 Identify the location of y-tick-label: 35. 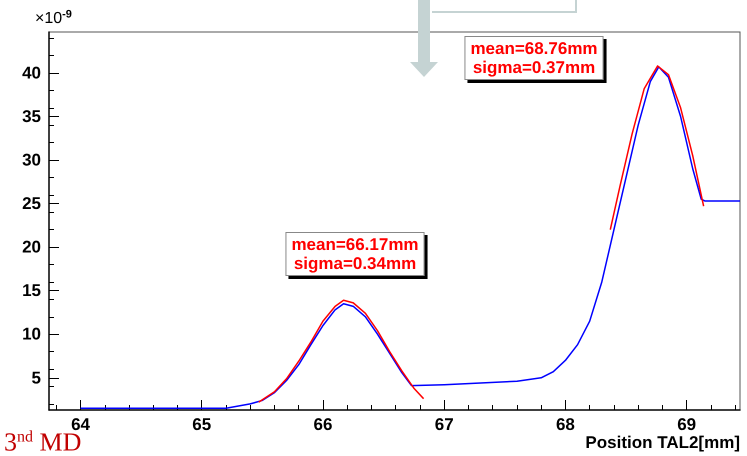
(31, 116).